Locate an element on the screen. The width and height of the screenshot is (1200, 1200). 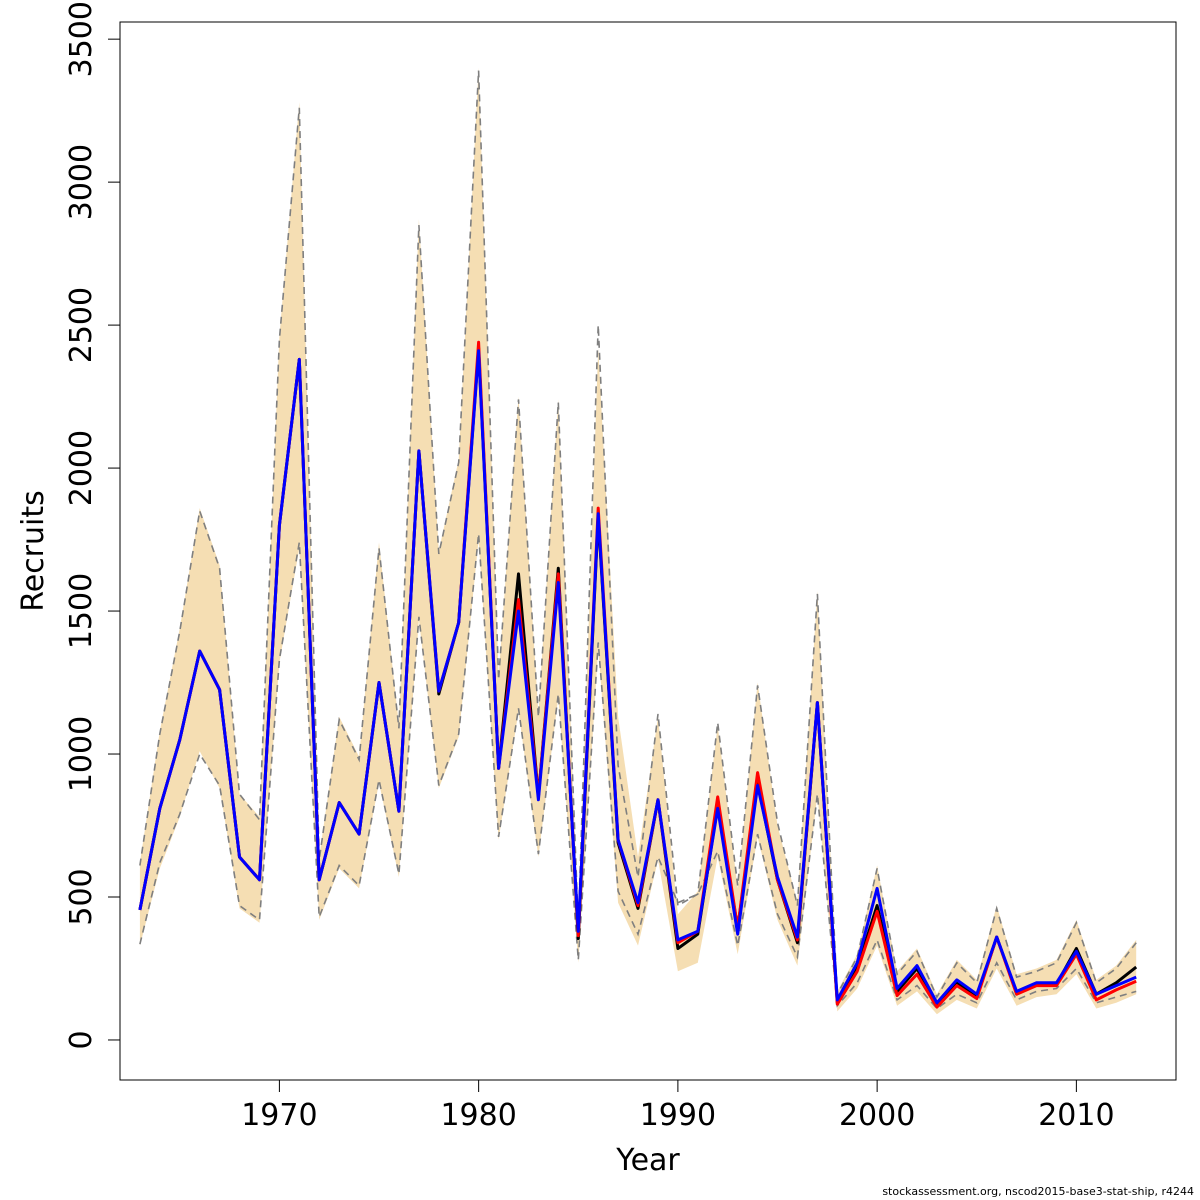
y-axis: 0 500 1000 1500 2000 2500 3000 3500 is located at coordinates (92, 525).